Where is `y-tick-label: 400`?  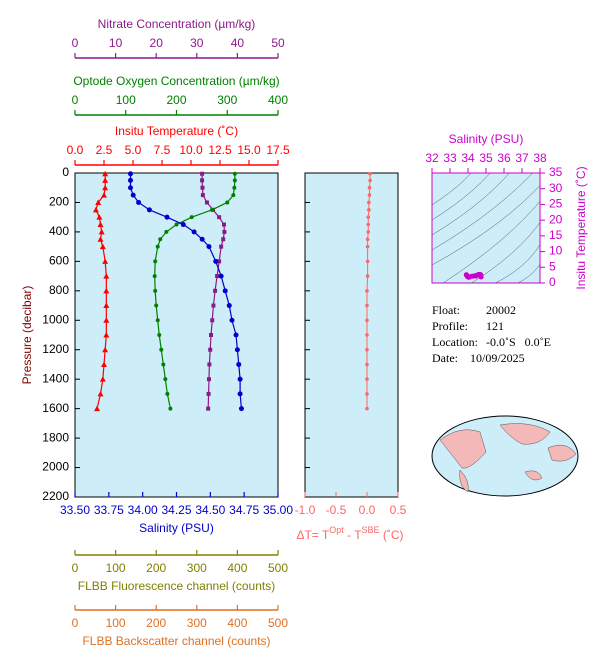
y-tick-label: 400 is located at coordinates (59, 231).